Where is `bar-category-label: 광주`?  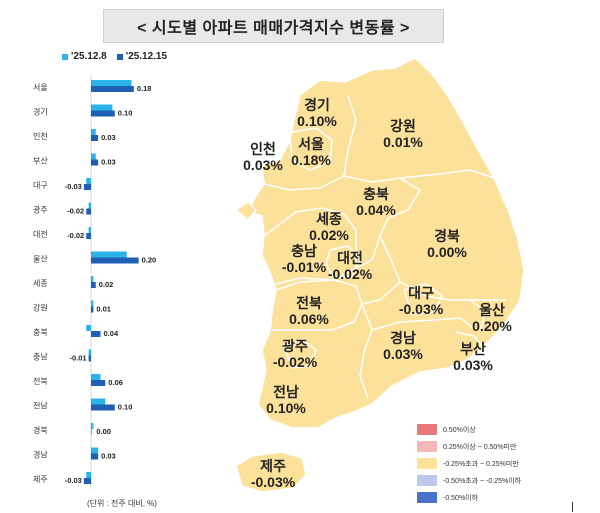
bar-category-label: 광주 is located at coordinates (40, 210).